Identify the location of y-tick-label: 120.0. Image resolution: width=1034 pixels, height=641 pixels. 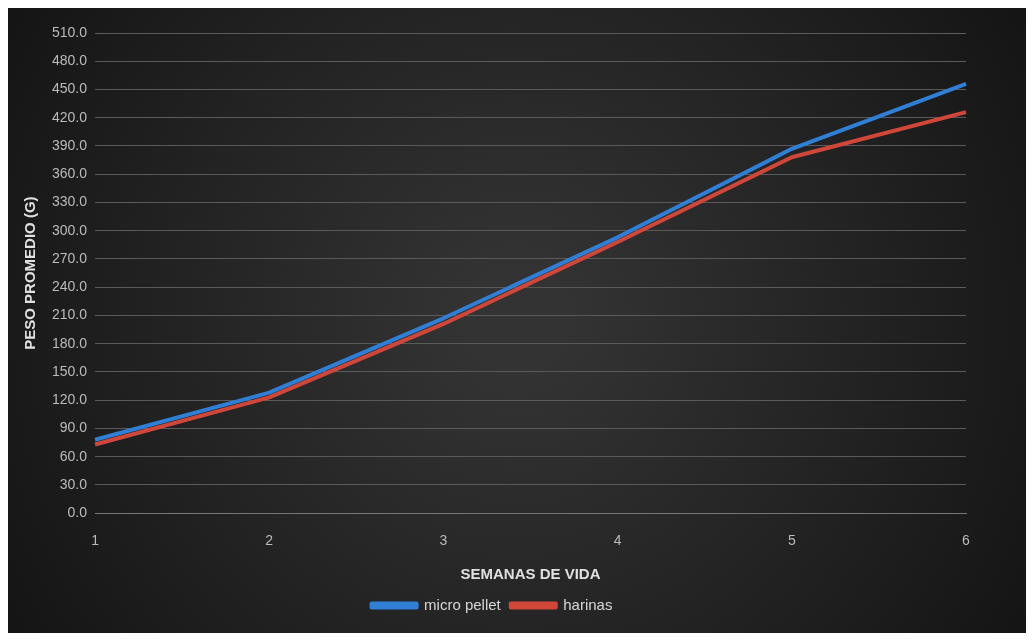
(69, 399).